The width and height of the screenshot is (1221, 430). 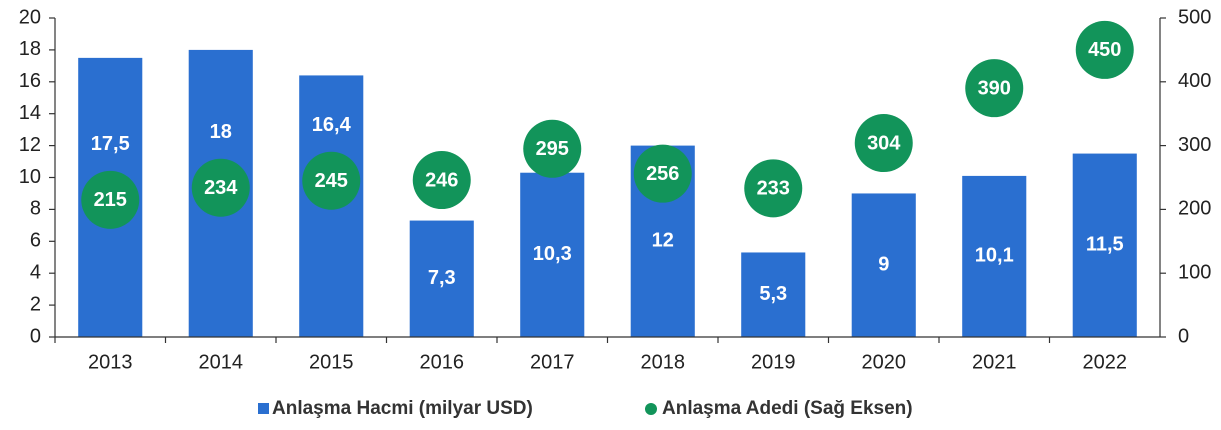 What do you see at coordinates (35, 272) in the screenshot?
I see `y-tick-label: 4` at bounding box center [35, 272].